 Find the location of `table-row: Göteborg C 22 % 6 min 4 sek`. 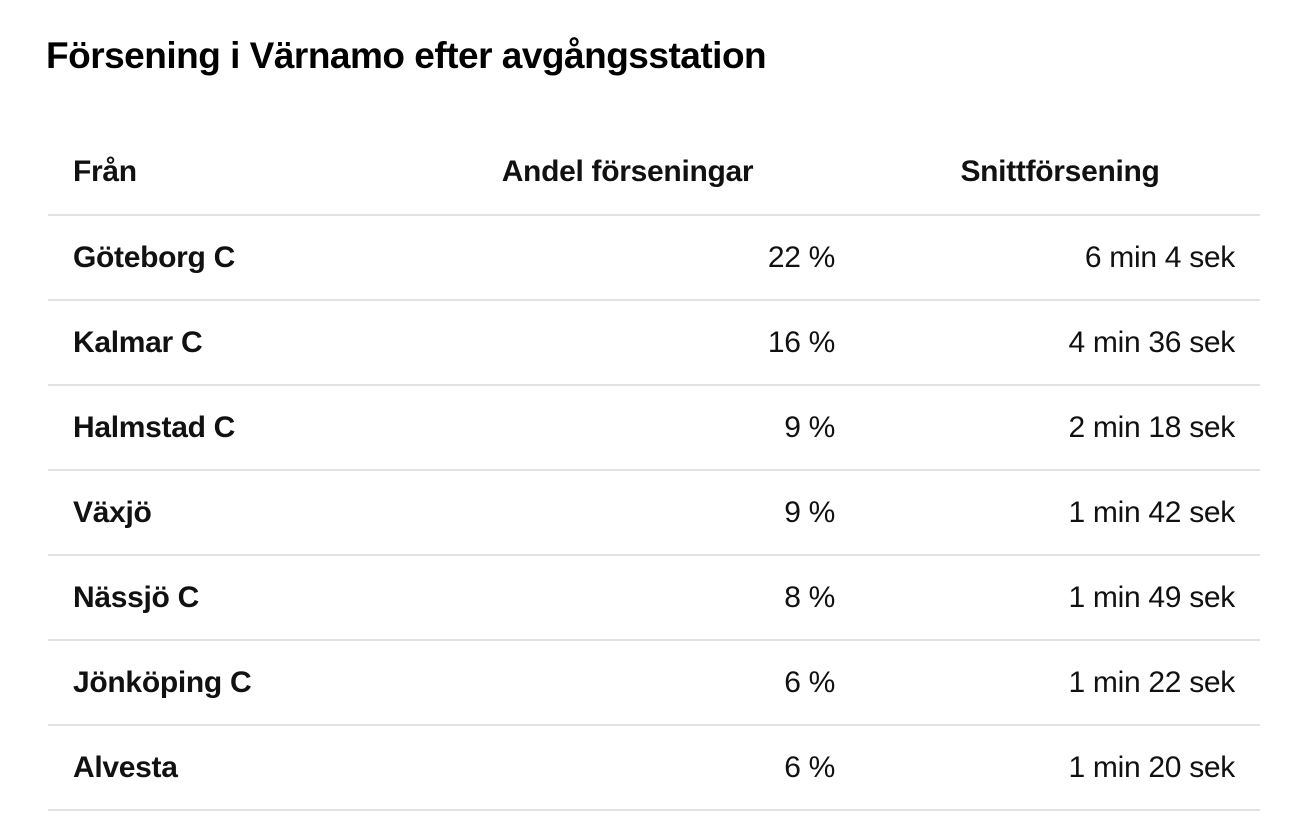

table-row: Göteborg C 22 % 6 min 4 sek is located at coordinates (654, 258).